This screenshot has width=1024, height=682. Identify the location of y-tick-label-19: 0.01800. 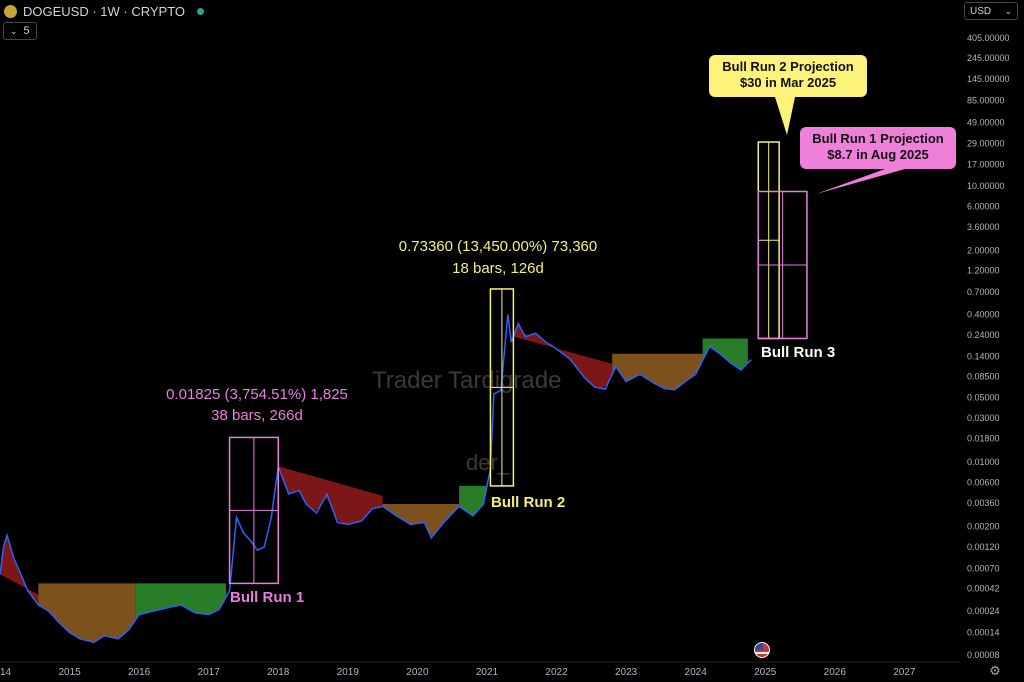
(983, 439).